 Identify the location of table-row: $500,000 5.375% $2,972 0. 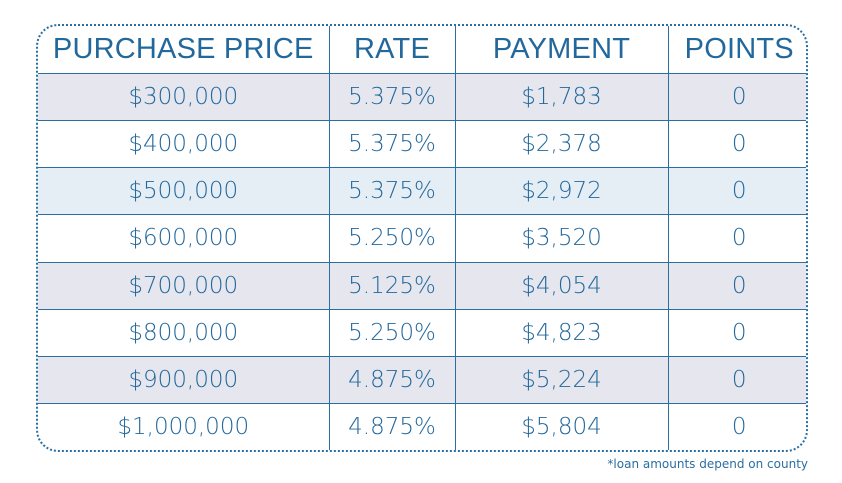
(422, 191).